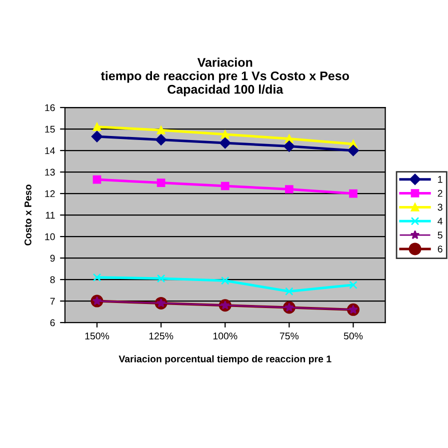  I want to click on y-tick-label: 9, so click(52, 258).